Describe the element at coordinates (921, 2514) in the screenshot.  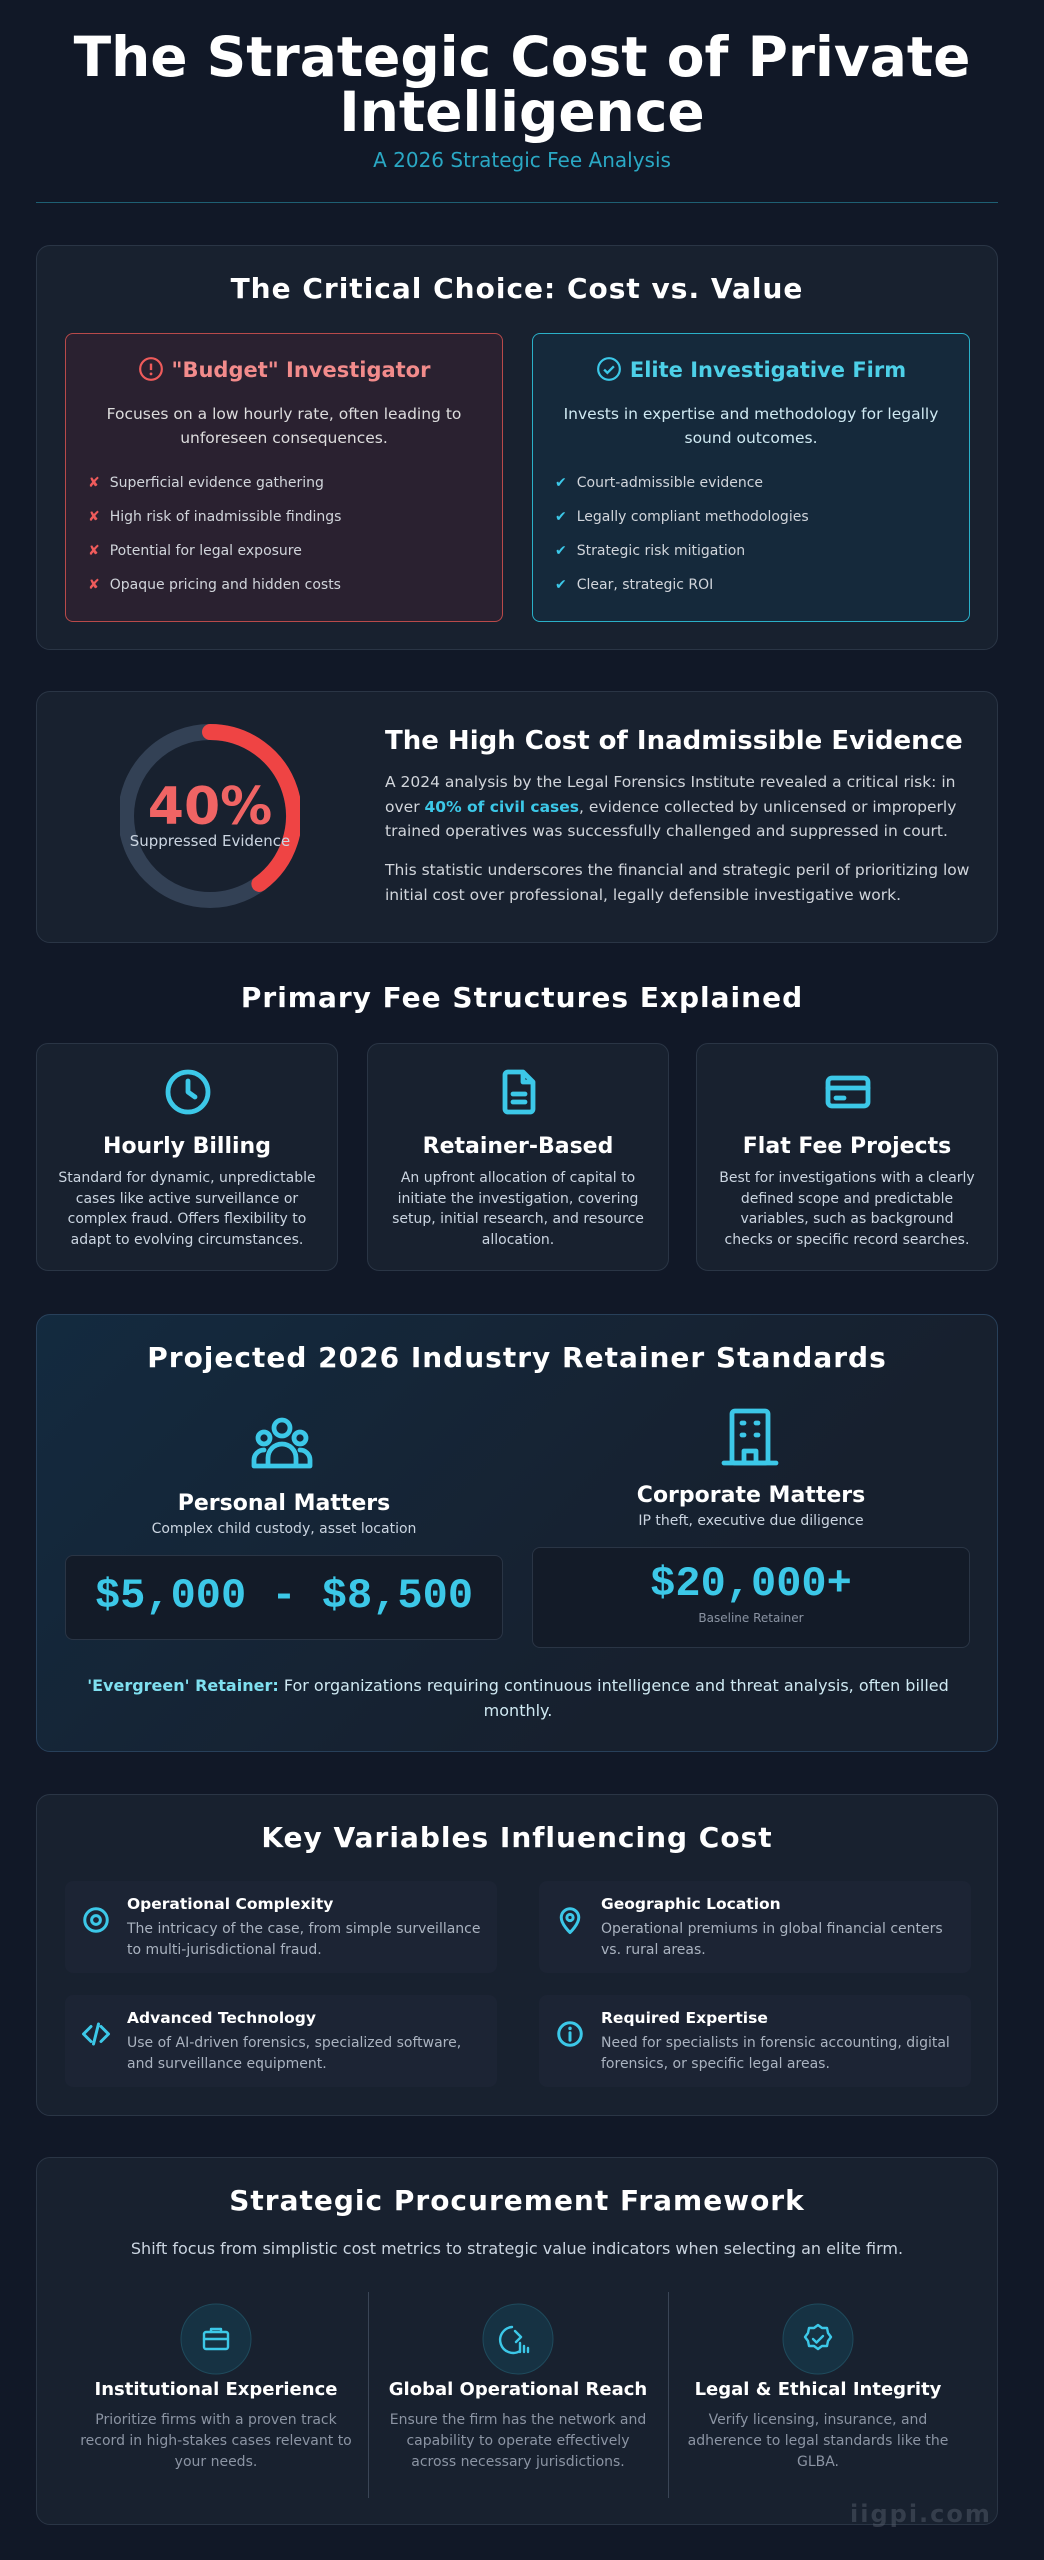
I see `watermark: iigpi.com` at that location.